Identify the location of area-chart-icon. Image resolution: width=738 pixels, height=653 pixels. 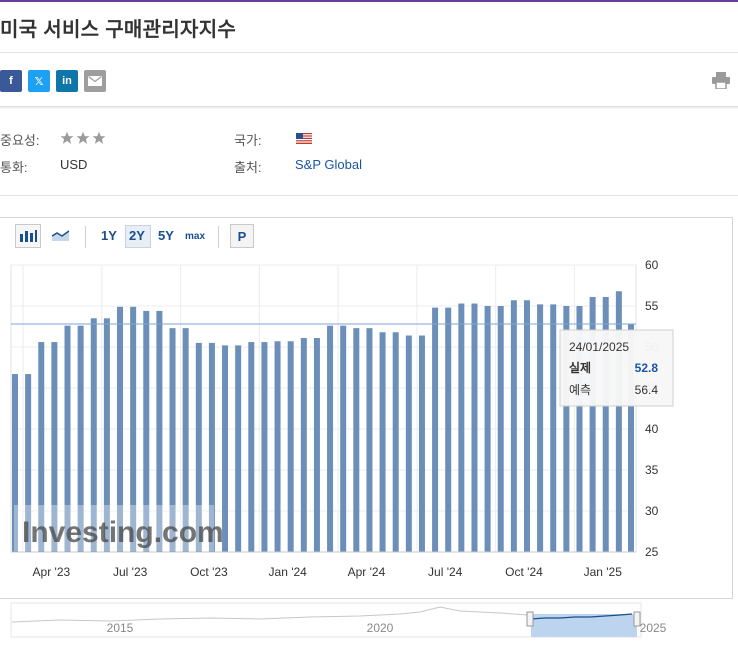
(60, 235).